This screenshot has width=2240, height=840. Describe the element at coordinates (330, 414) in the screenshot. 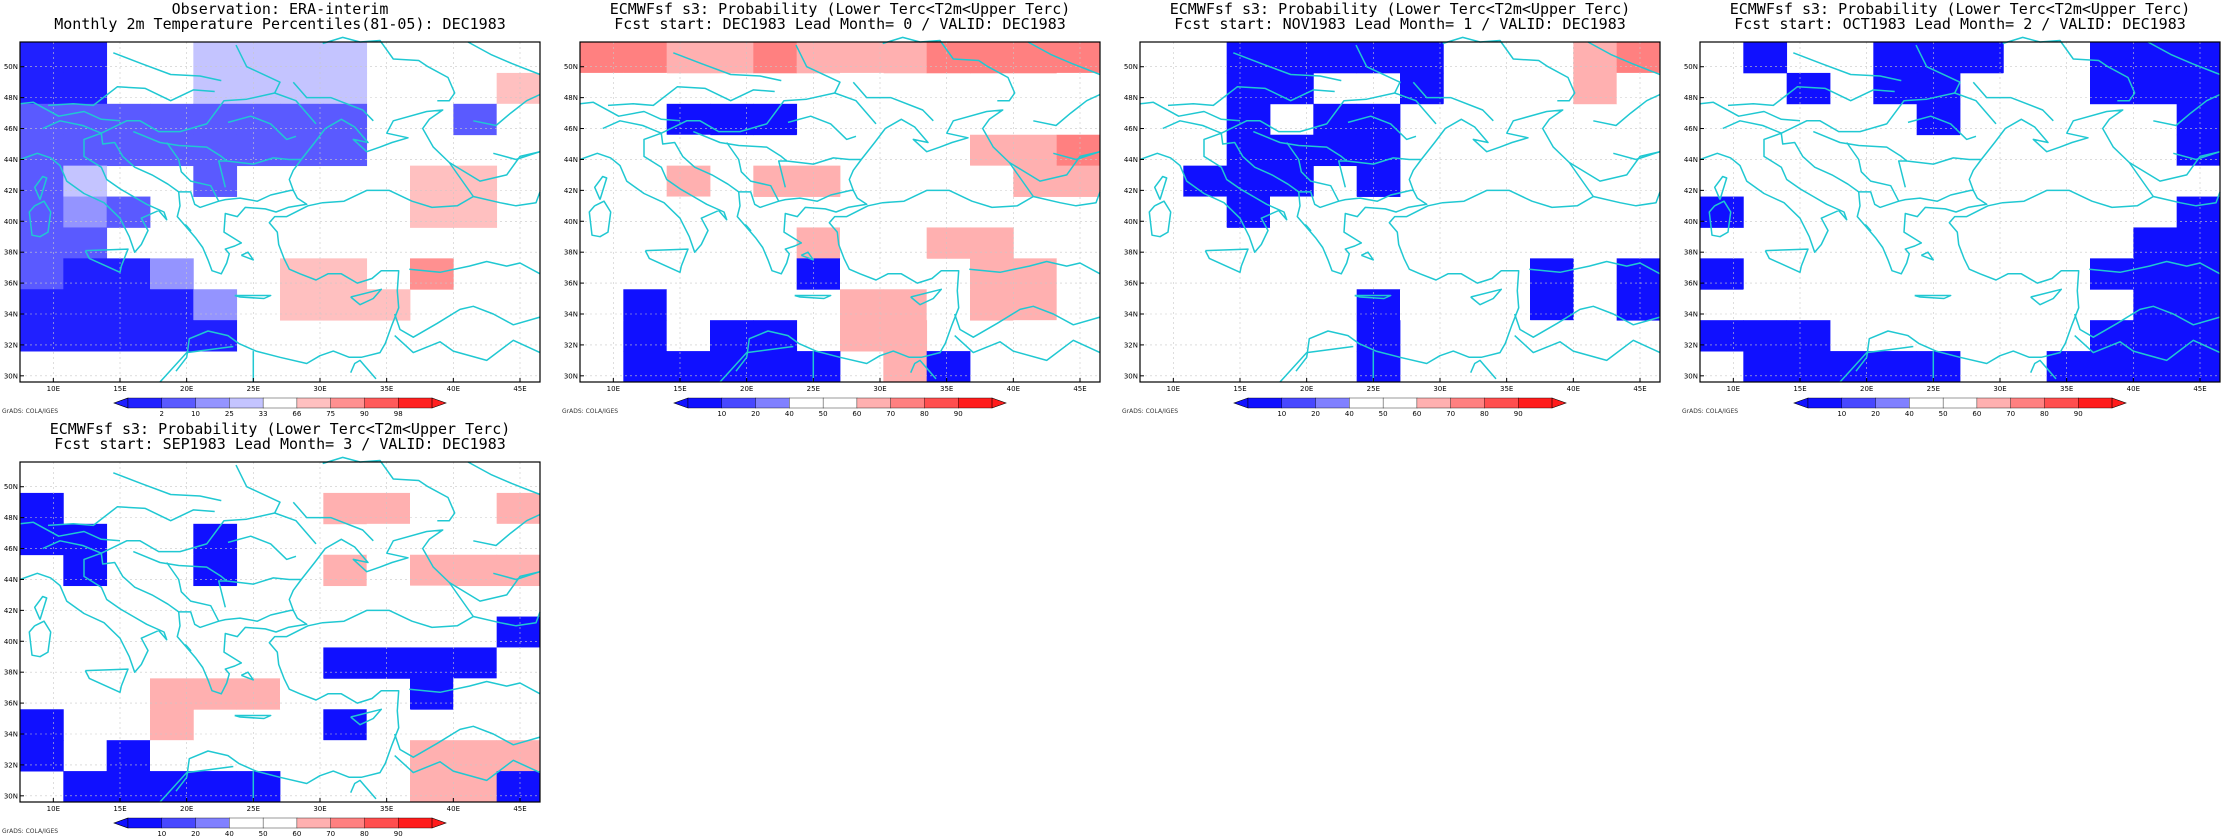

I see `colorbar-label: 75` at that location.